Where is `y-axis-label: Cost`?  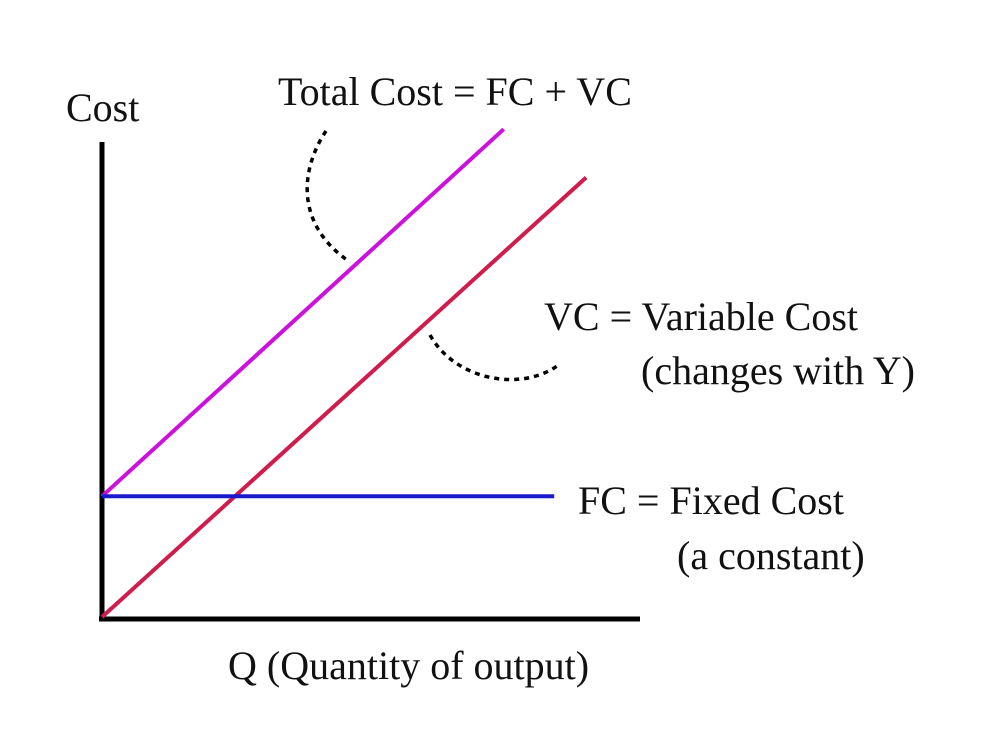
y-axis-label: Cost is located at coordinates (102, 107).